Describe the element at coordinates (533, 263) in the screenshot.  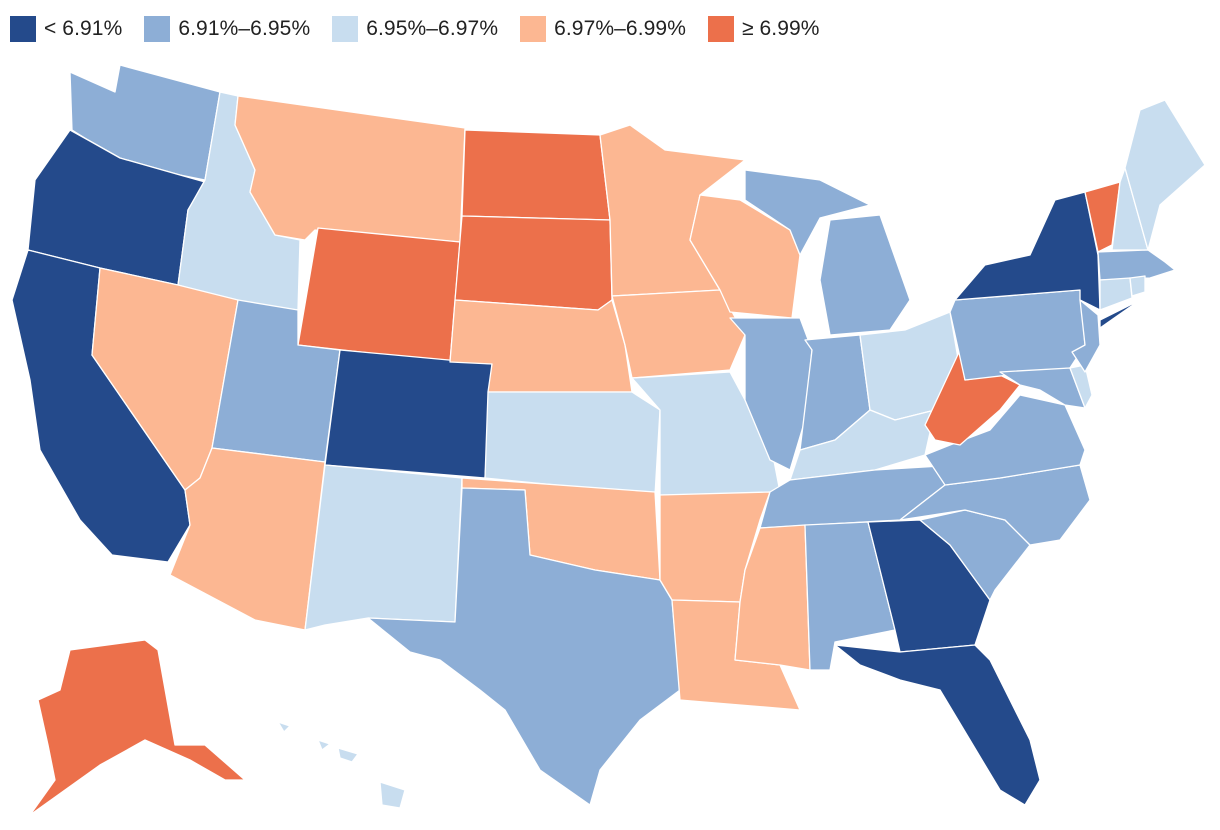
I see `state-SD` at that location.